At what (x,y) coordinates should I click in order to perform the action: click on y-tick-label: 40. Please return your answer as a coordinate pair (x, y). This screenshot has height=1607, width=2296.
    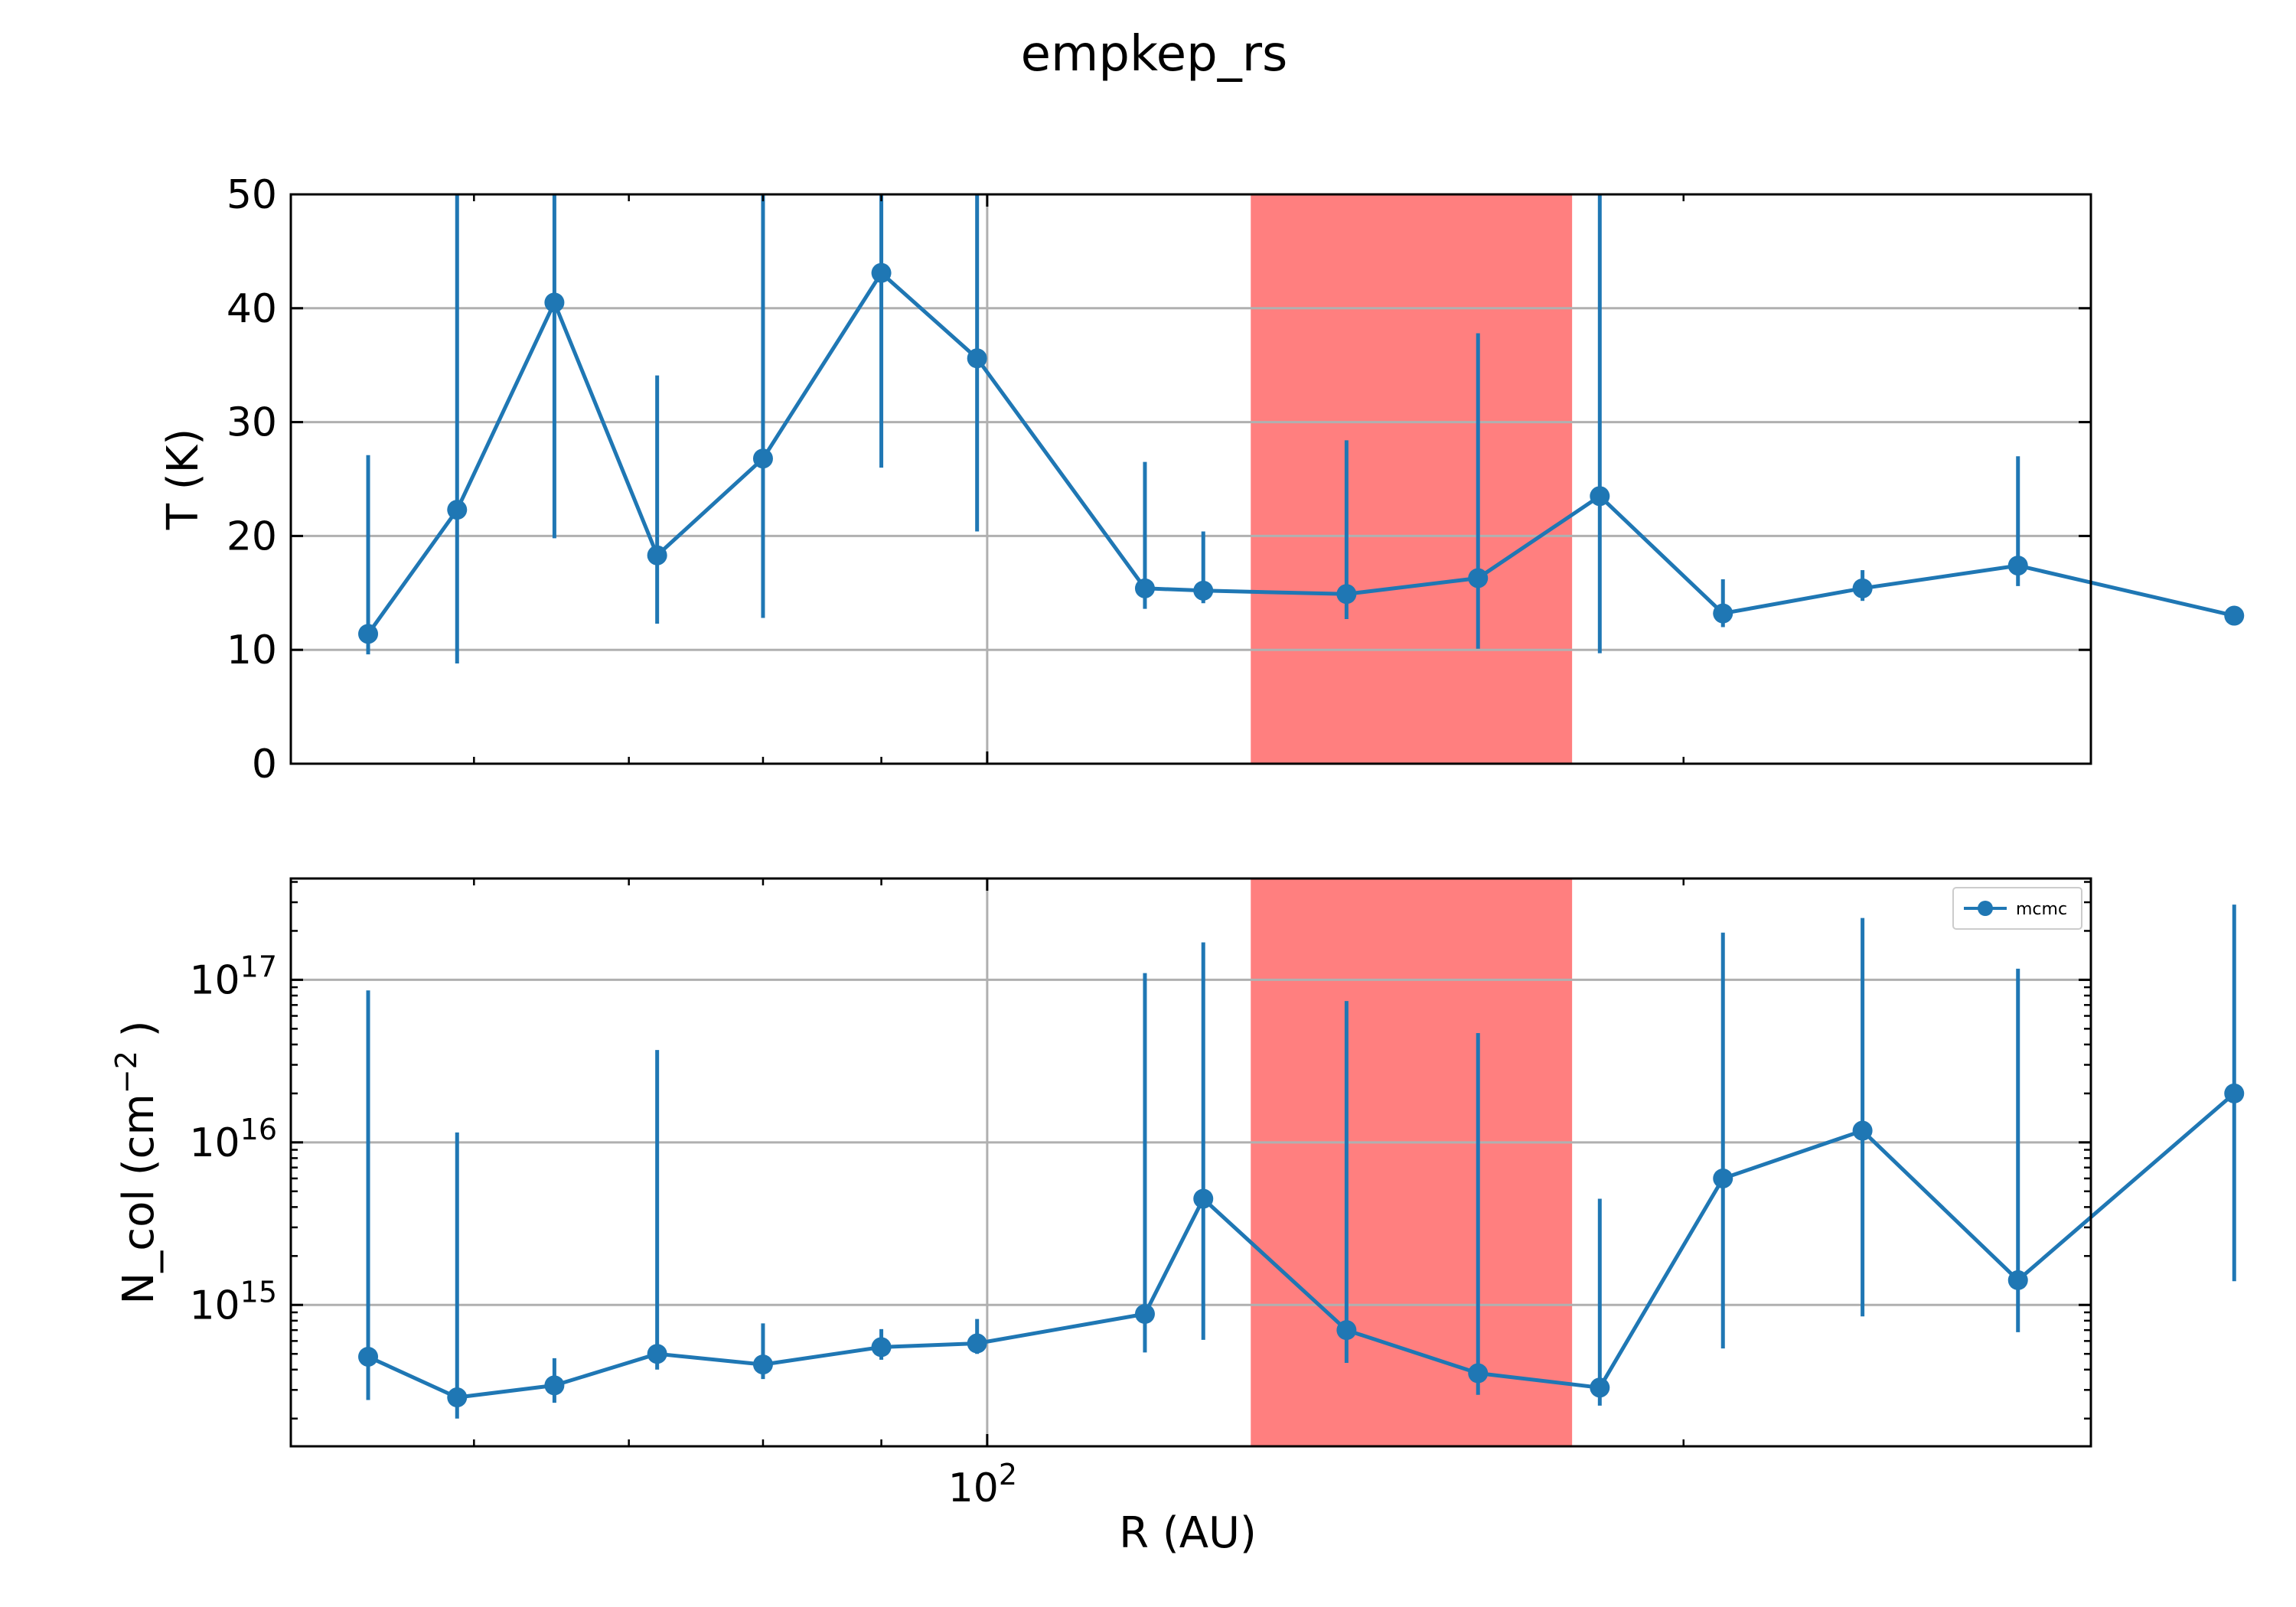
    Looking at the image, I should click on (252, 309).